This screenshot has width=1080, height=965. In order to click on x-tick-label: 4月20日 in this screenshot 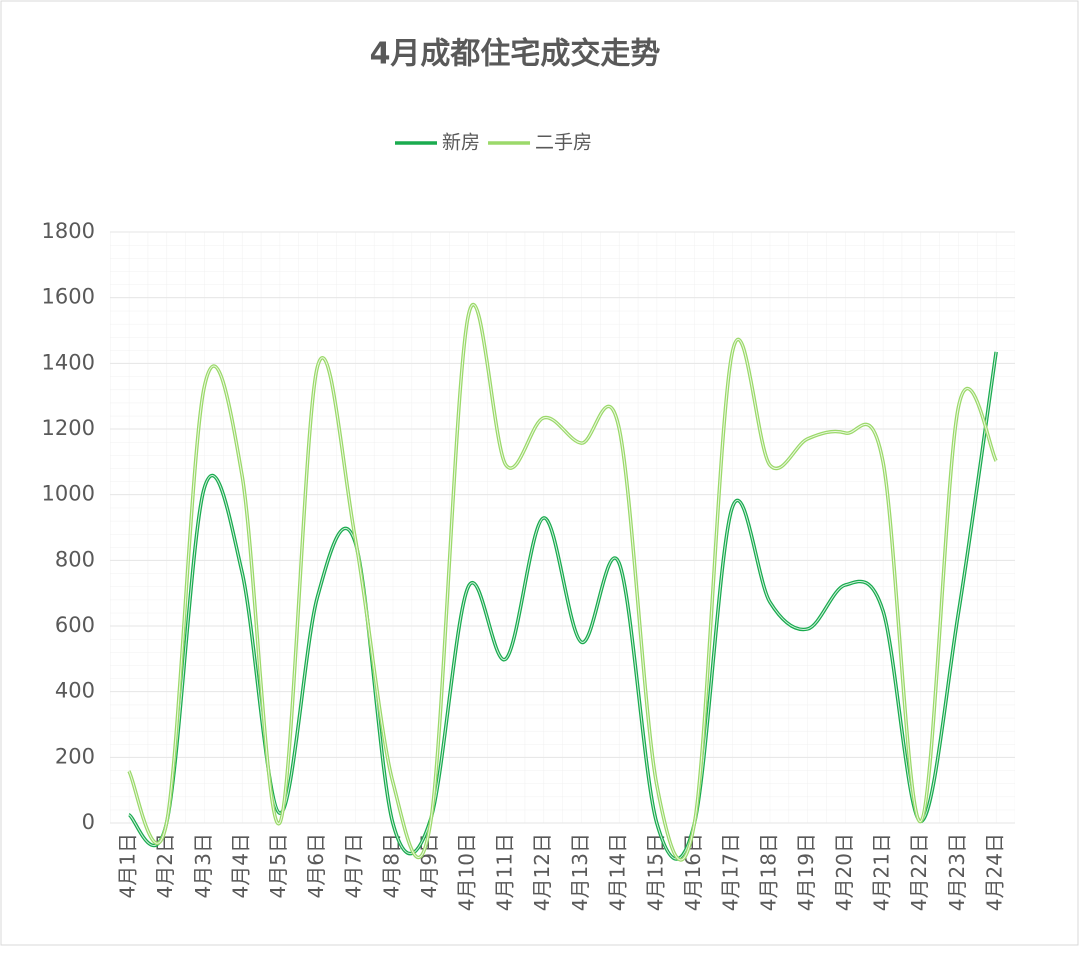, I will do `click(844, 872)`.